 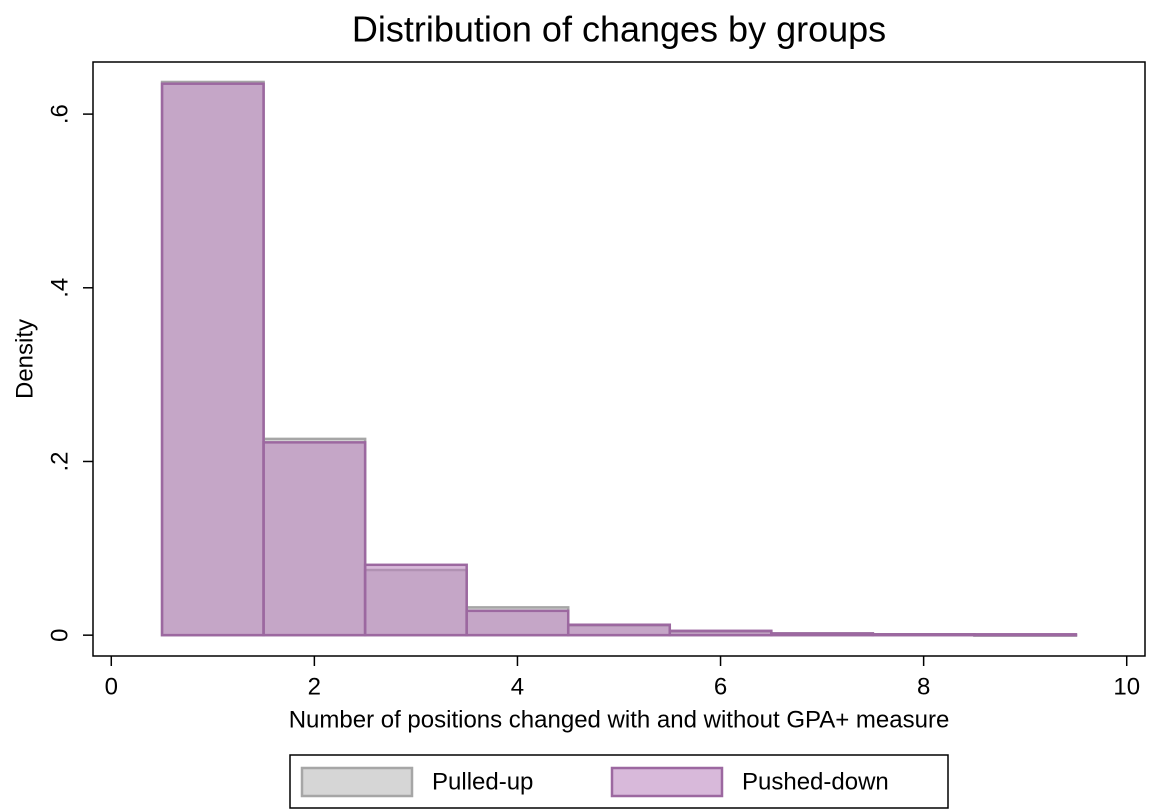 I want to click on x-tick-label: 6, so click(x=720, y=686).